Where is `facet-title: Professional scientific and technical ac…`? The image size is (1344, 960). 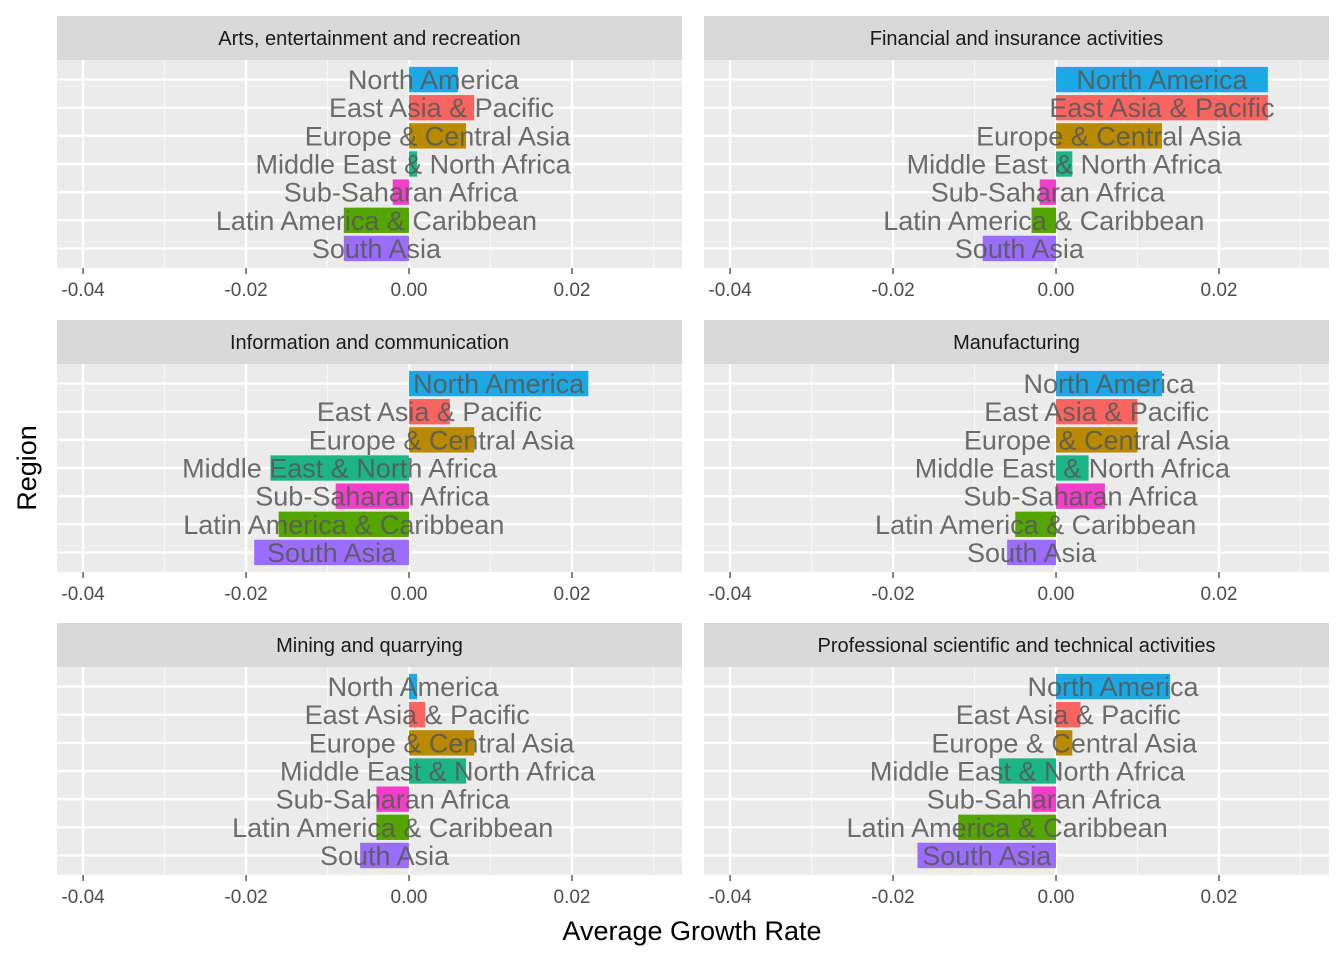 facet-title: Professional scientific and technical ac… is located at coordinates (1017, 646).